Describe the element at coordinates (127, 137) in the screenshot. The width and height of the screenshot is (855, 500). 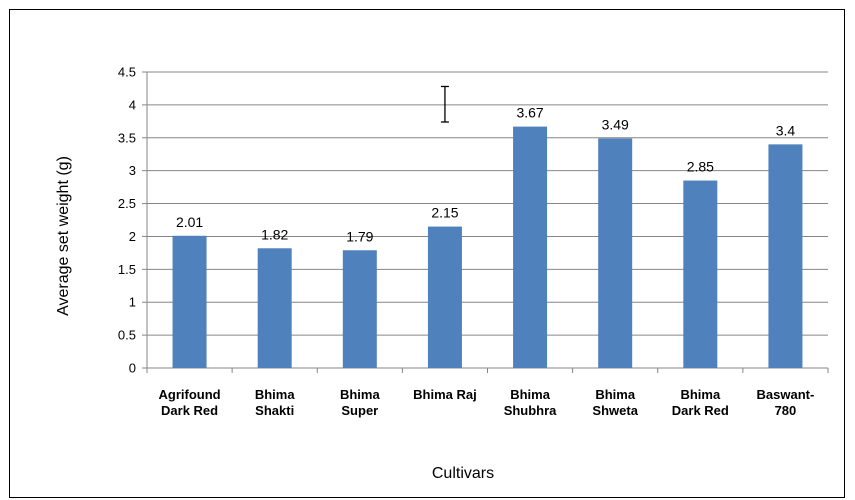
I see `y-tick-label: 3.5` at that location.